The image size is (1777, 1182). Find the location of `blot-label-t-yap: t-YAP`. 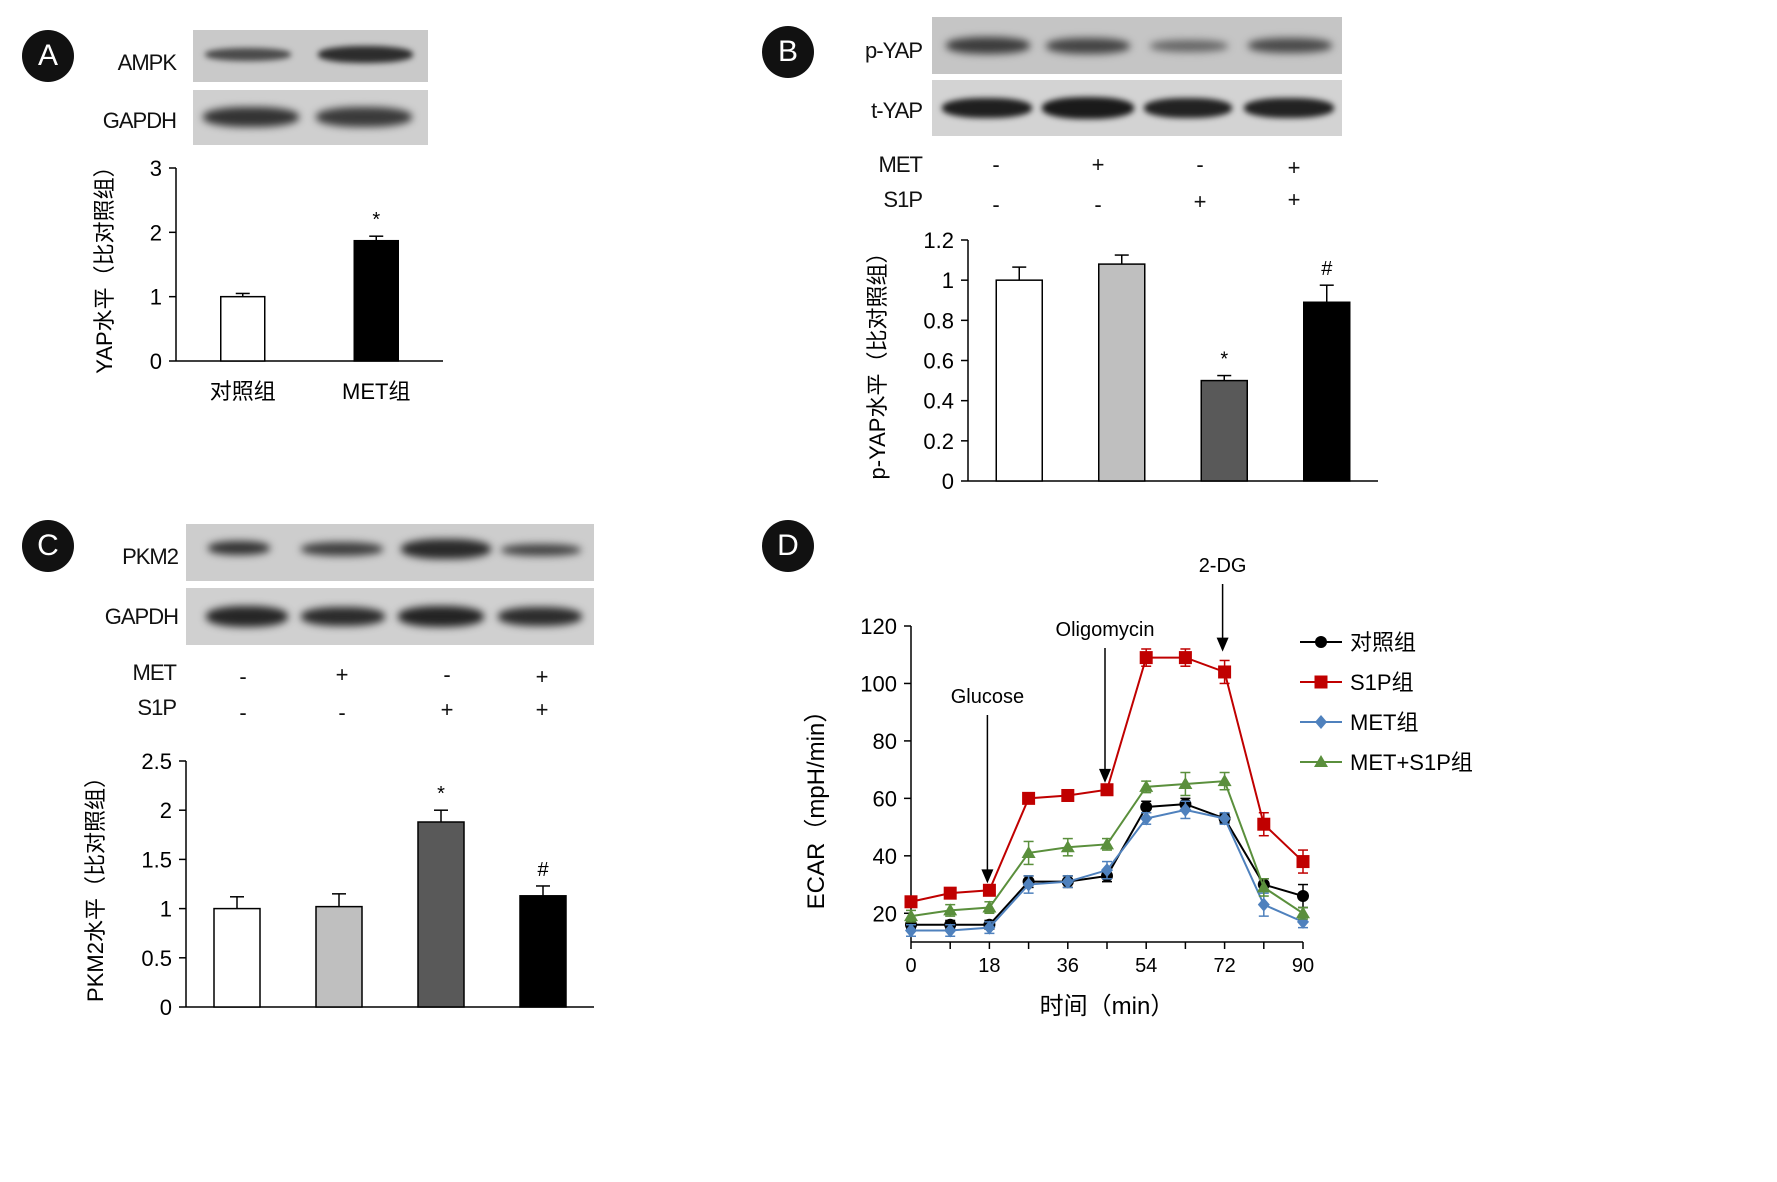

blot-label-t-yap: t-YAP is located at coordinates (897, 110).